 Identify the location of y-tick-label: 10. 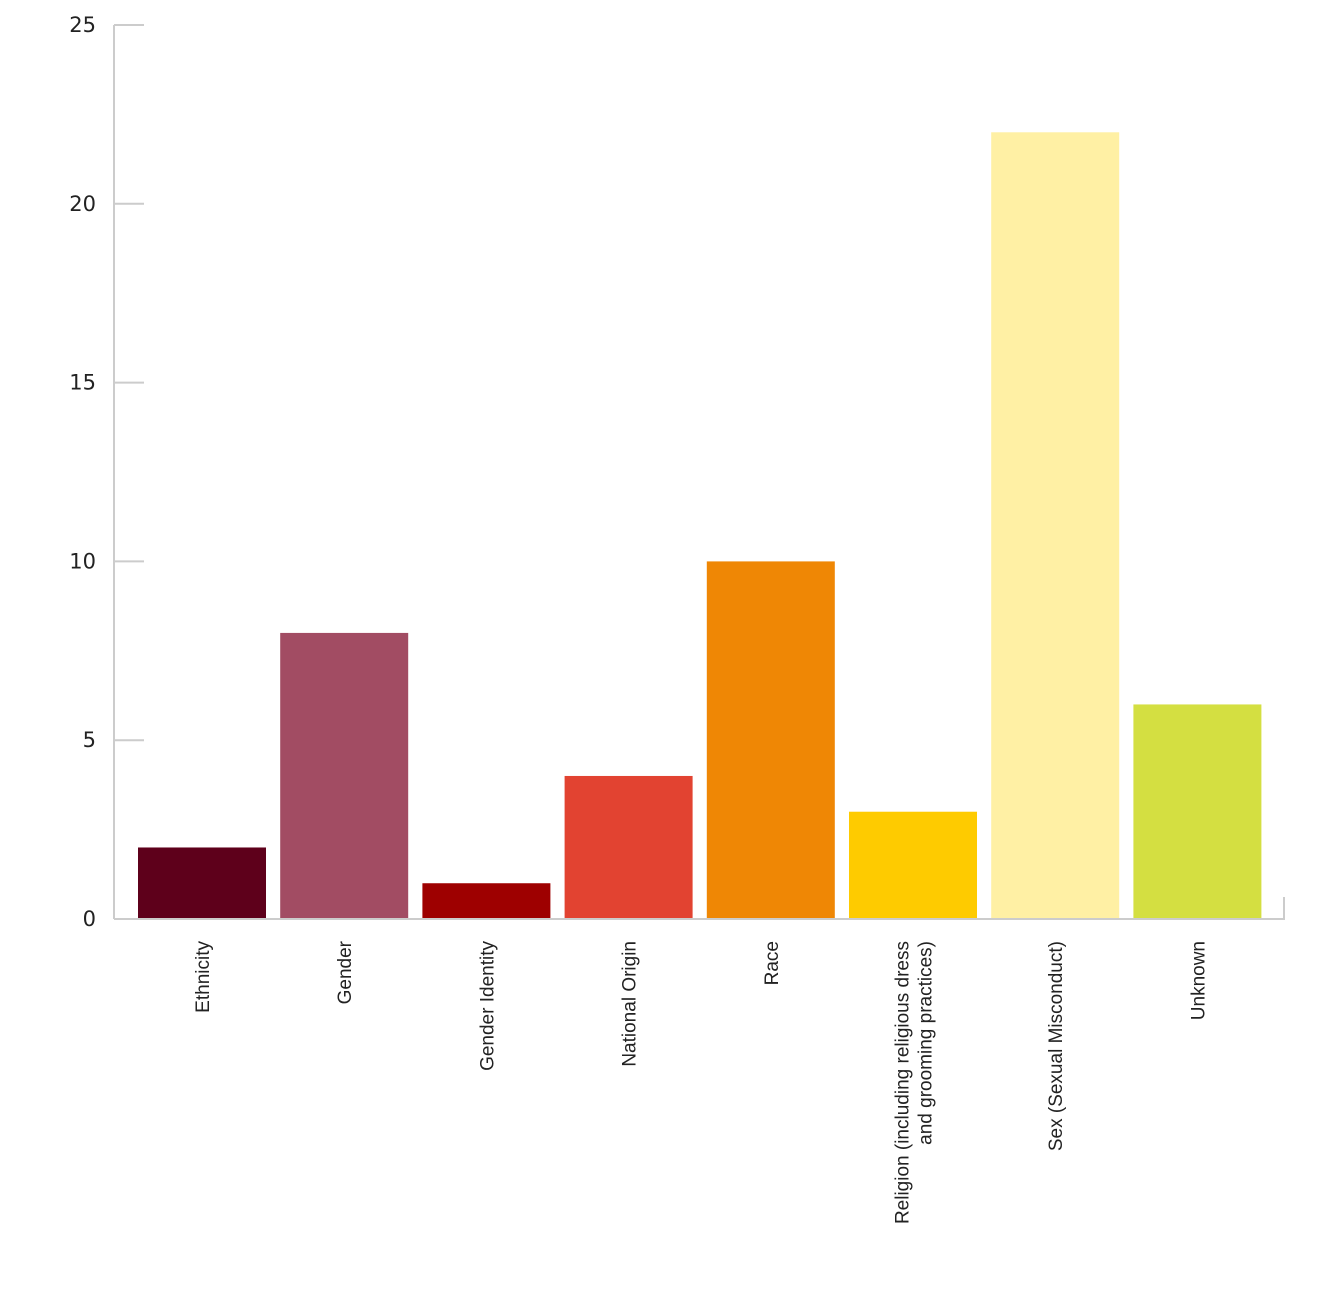
(82, 561).